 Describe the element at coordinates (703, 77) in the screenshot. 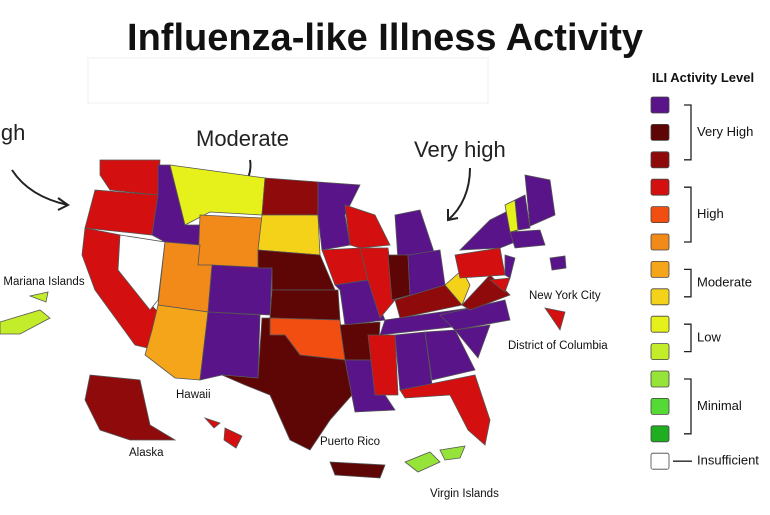

I see `legend-title: ILI Activity Level` at that location.